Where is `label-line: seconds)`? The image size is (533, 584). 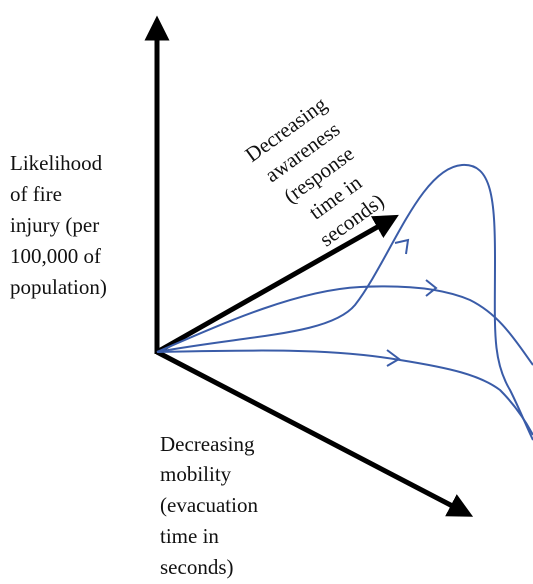 label-line: seconds) is located at coordinates (196, 567).